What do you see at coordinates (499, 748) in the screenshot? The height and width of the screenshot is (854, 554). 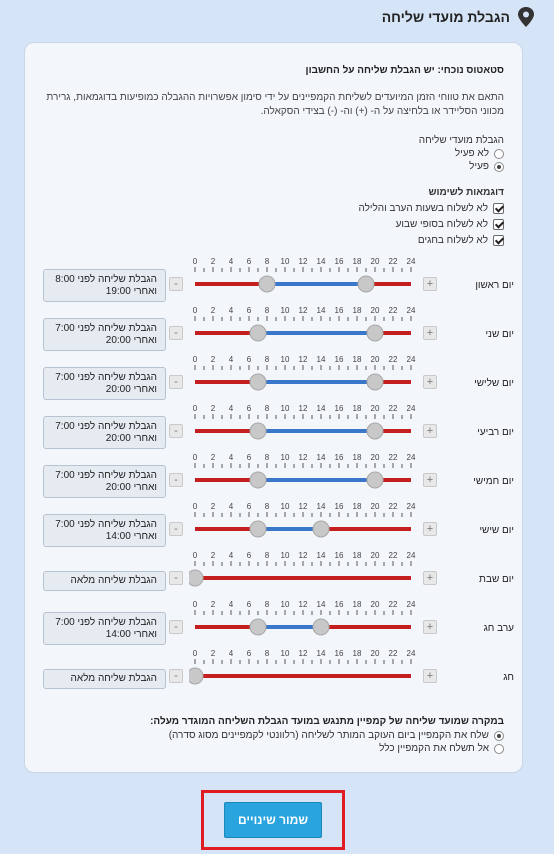 I see `radio-dont-send` at bounding box center [499, 748].